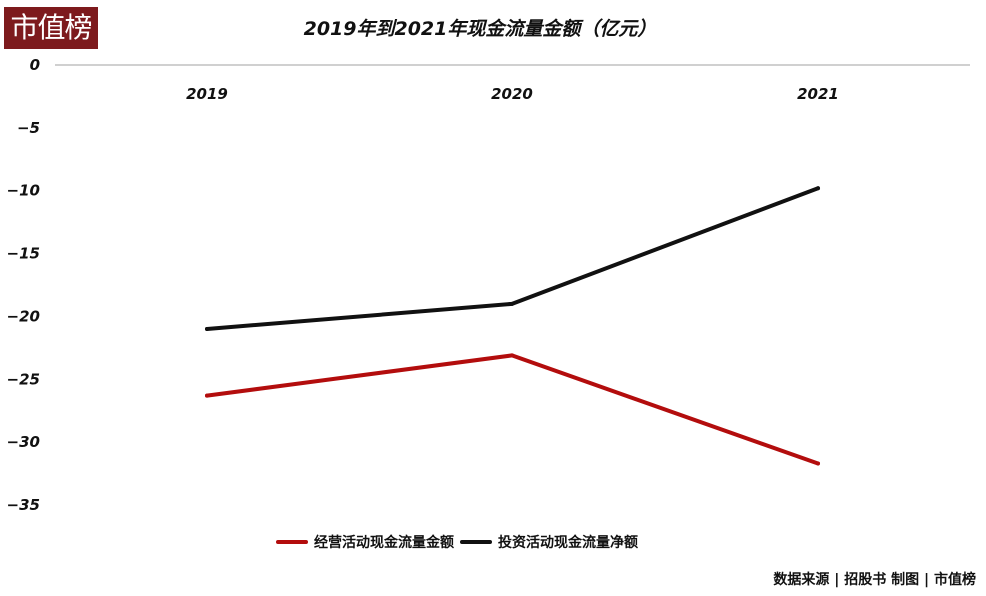 This screenshot has width=986, height=596. Describe the element at coordinates (28, 128) in the screenshot. I see `y-tick-label: −5` at that location.